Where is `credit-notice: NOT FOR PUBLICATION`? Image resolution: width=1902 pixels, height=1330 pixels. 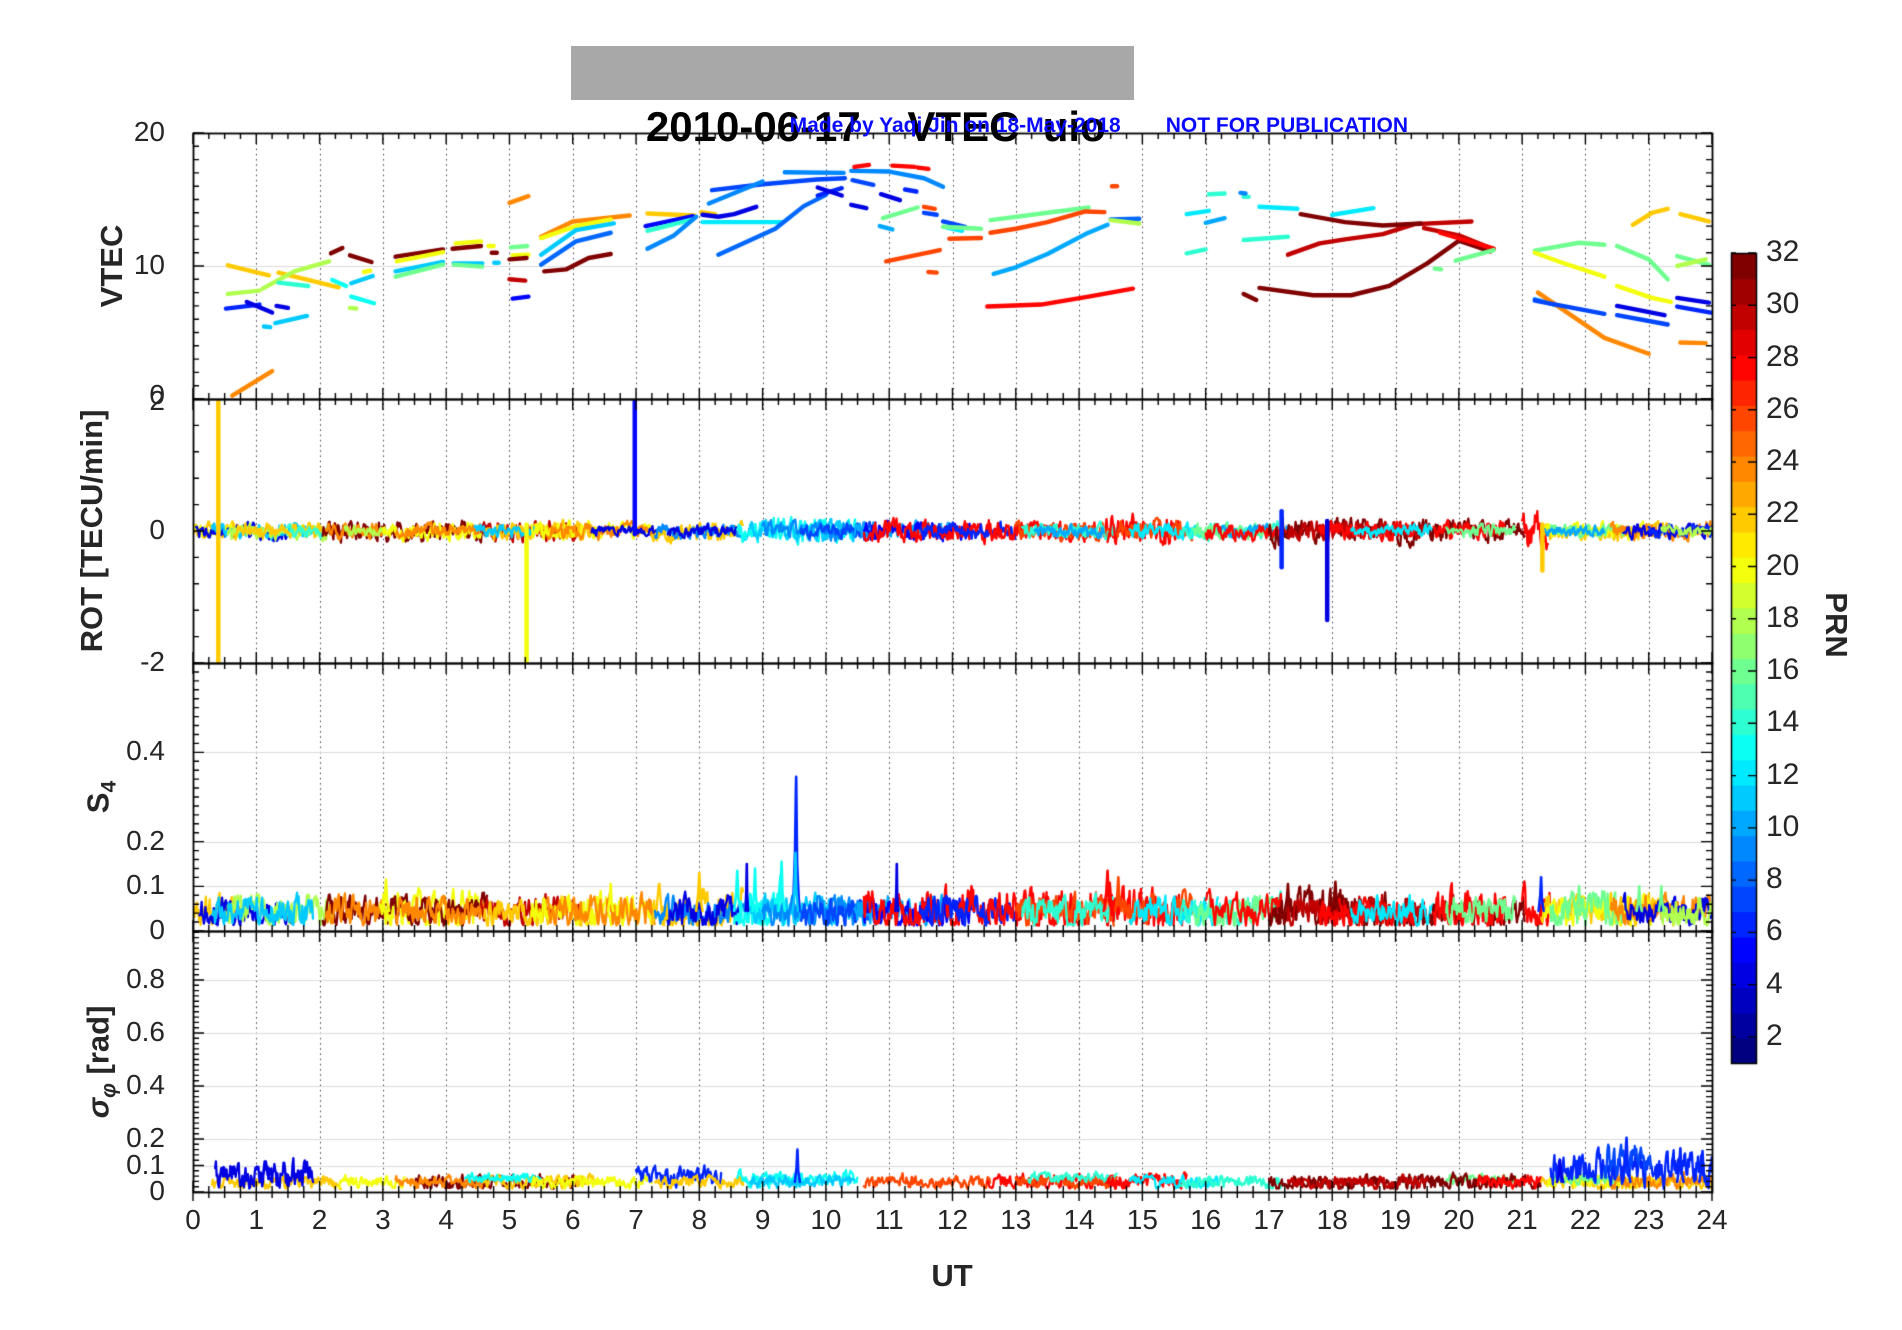
credit-notice: NOT FOR PUBLICATION is located at coordinates (1286, 125).